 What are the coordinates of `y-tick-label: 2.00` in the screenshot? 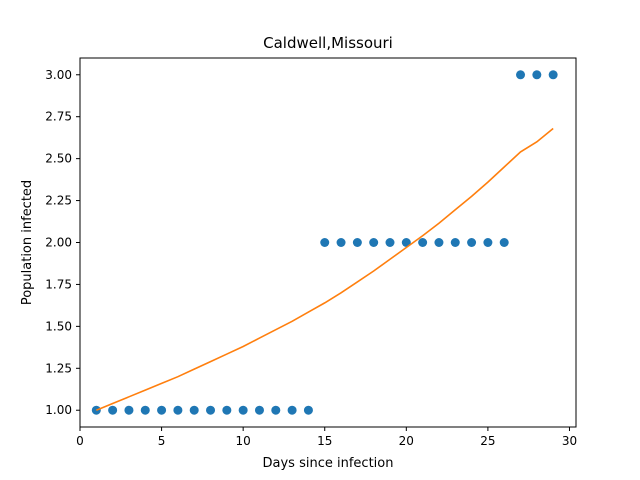 It's located at (58, 243).